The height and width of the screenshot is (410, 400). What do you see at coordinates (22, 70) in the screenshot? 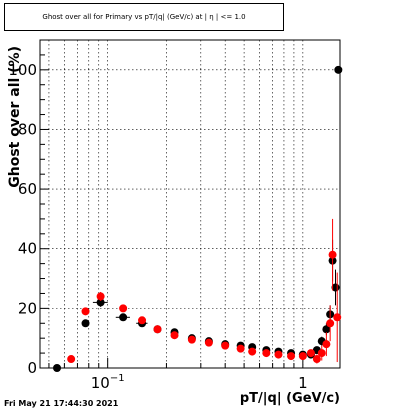
I see `y-tick-label: 100` at bounding box center [22, 70].